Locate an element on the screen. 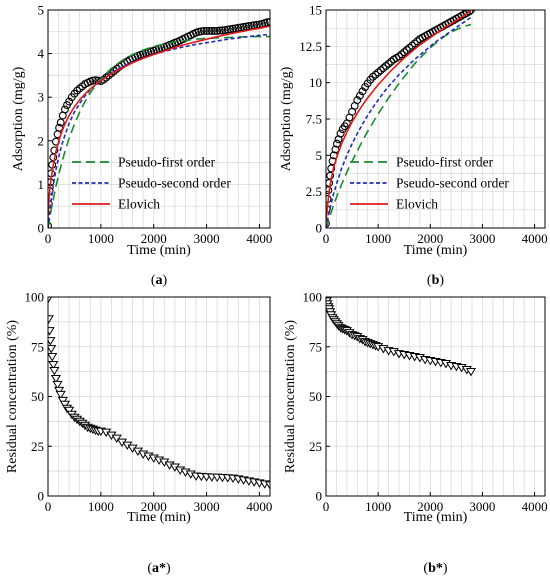 Image resolution: width=550 pixels, height=583 pixels. y-tick-label: 100 is located at coordinates (313, 297).